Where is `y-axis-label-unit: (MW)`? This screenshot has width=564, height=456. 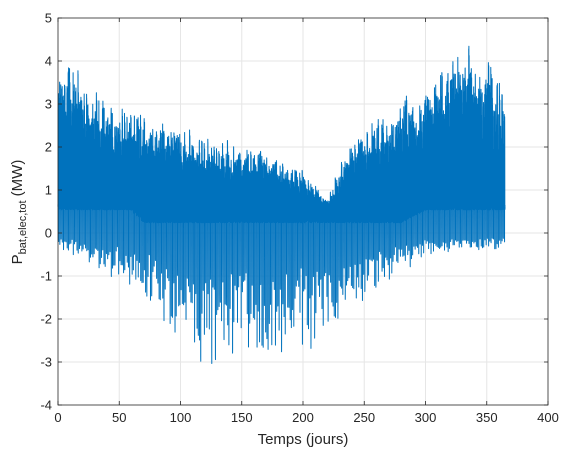 y-axis-label-unit: (MW) is located at coordinates (17, 180).